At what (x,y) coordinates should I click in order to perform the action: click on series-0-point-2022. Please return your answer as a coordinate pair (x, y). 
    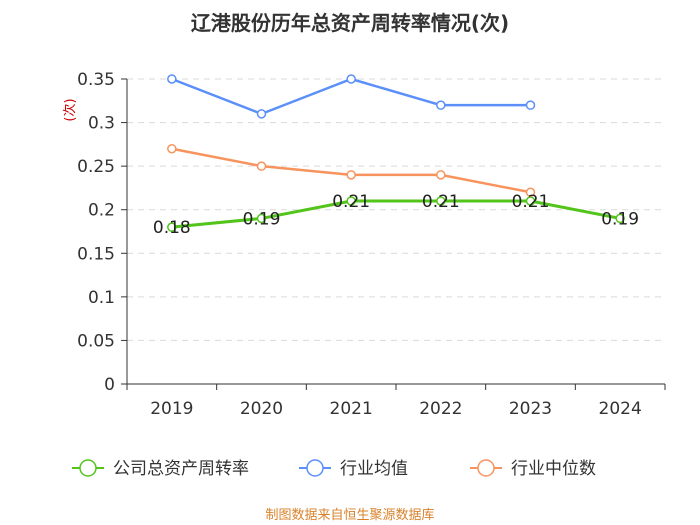
    Looking at the image, I should click on (441, 201).